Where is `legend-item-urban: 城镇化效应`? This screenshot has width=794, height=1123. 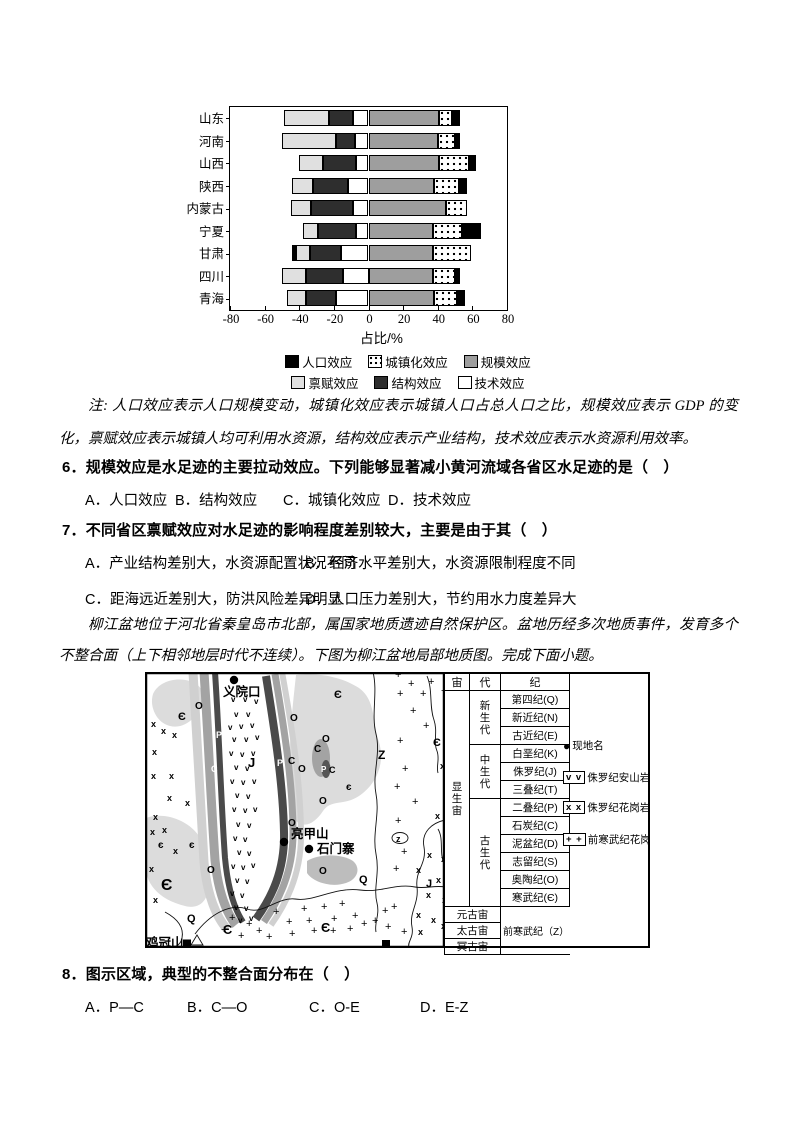
legend-item-urban: 城镇化效应 is located at coordinates (408, 361).